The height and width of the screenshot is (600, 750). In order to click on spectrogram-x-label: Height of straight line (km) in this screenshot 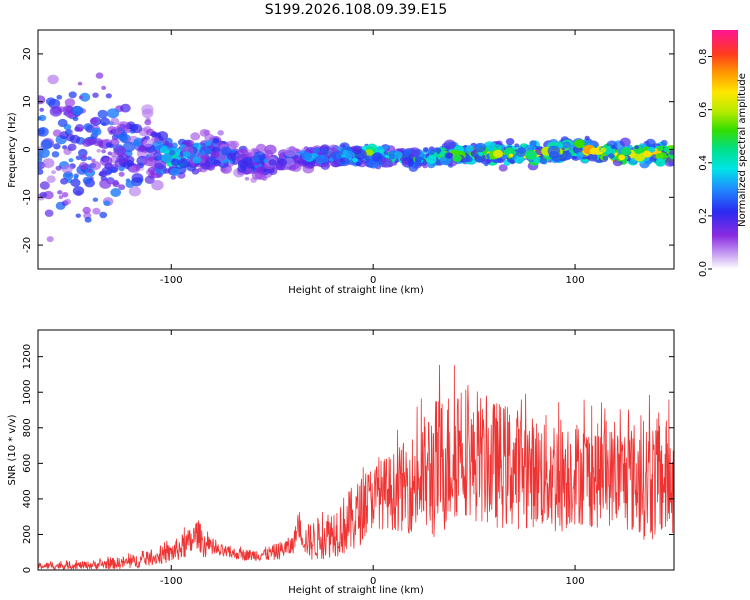, I will do `click(356, 290)`.